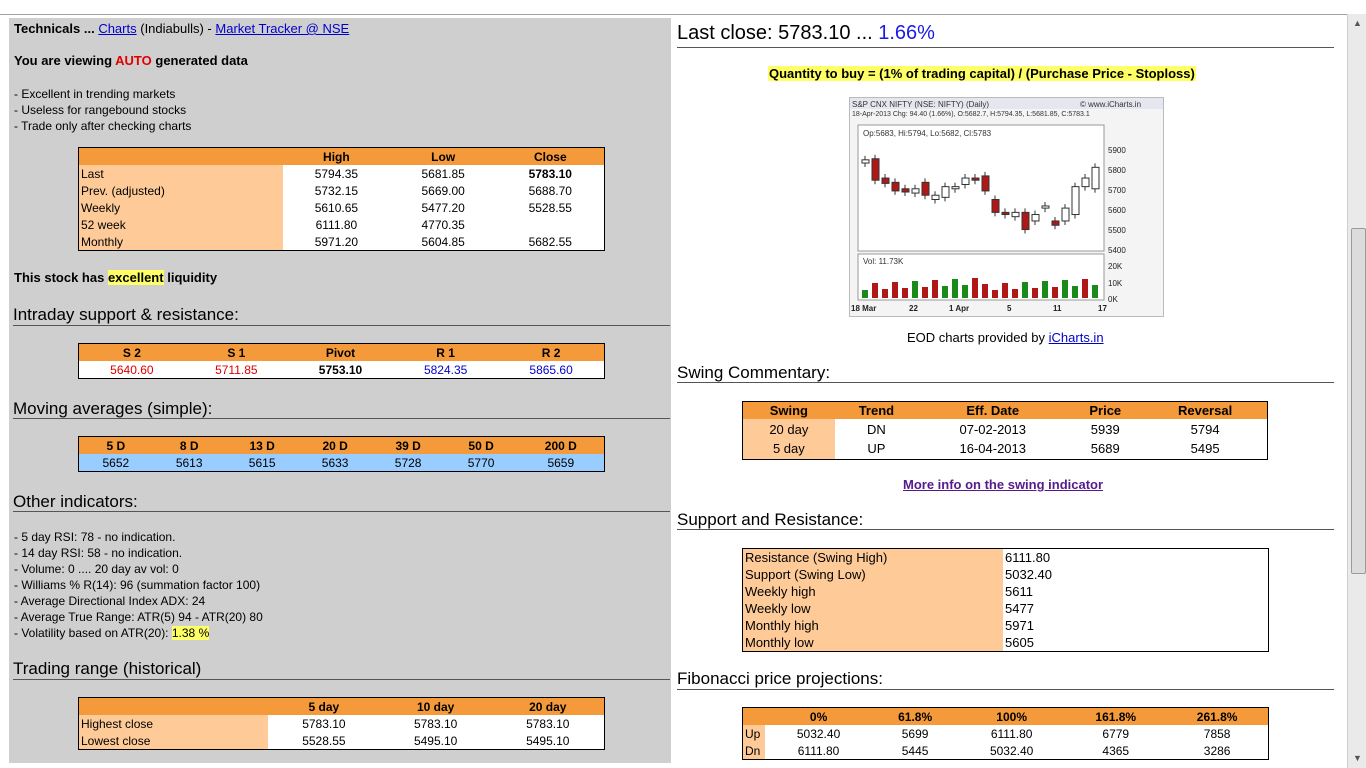 The height and width of the screenshot is (768, 1366). What do you see at coordinates (1105, 449) in the screenshot?
I see `cell: 5689` at bounding box center [1105, 449].